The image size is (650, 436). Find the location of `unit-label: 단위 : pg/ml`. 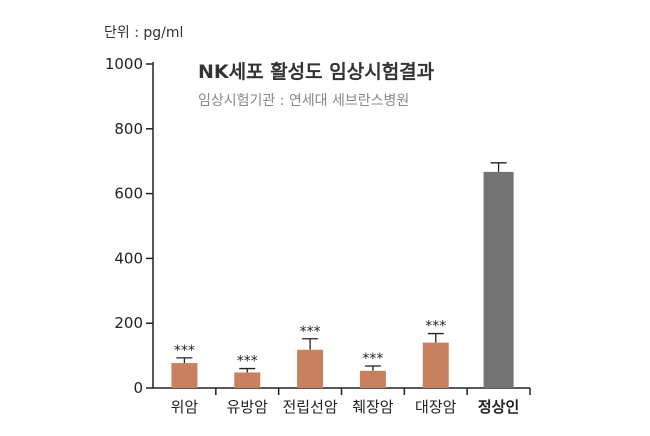

unit-label: 단위 : pg/ml is located at coordinates (144, 33).